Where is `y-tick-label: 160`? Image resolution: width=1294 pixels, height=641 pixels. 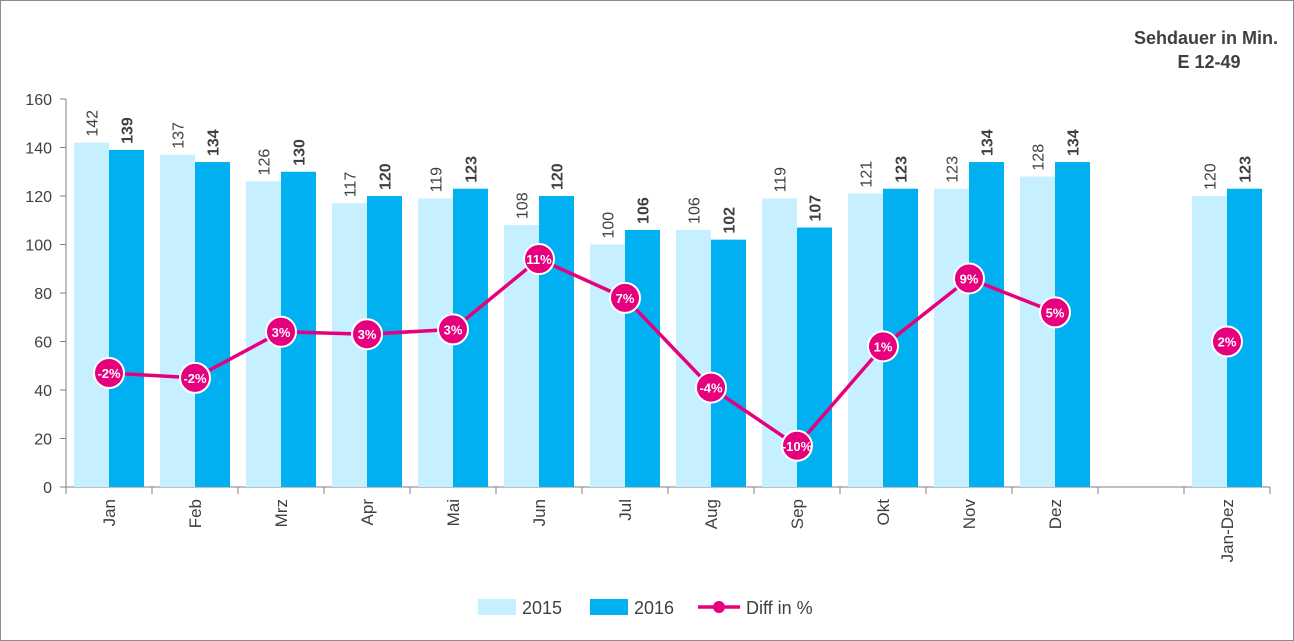
y-tick-label: 160 is located at coordinates (38, 100).